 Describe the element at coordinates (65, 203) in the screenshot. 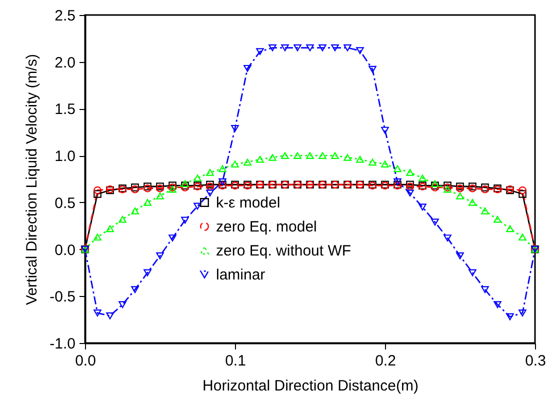

I see `y-tick-label: 0.5` at that location.